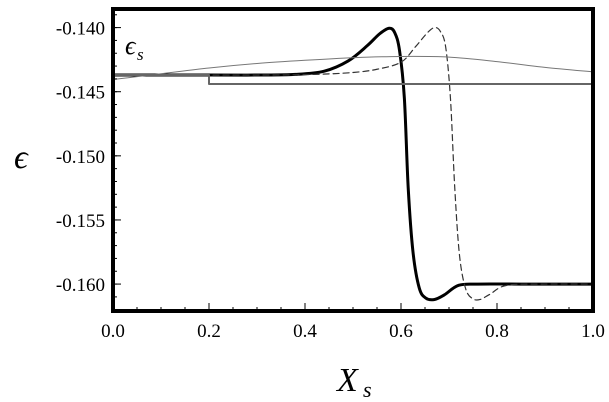  What do you see at coordinates (80, 221) in the screenshot?
I see `y-tick-label: -0.155` at bounding box center [80, 221].